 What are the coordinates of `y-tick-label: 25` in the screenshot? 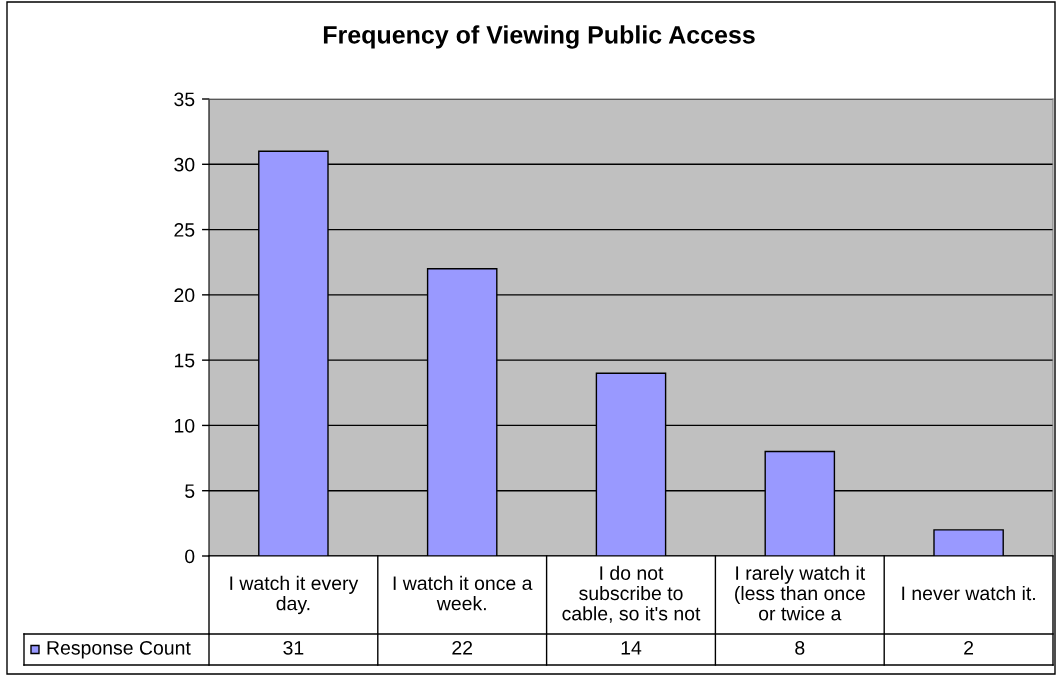 It's located at (184, 230).